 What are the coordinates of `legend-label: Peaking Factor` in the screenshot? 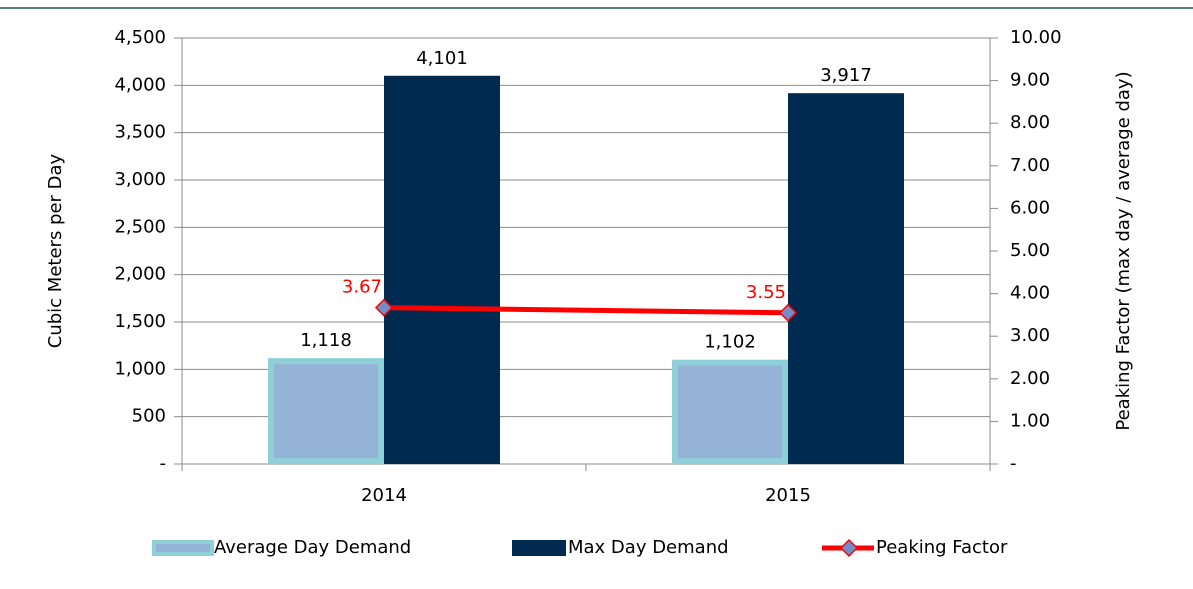 It's located at (942, 547).